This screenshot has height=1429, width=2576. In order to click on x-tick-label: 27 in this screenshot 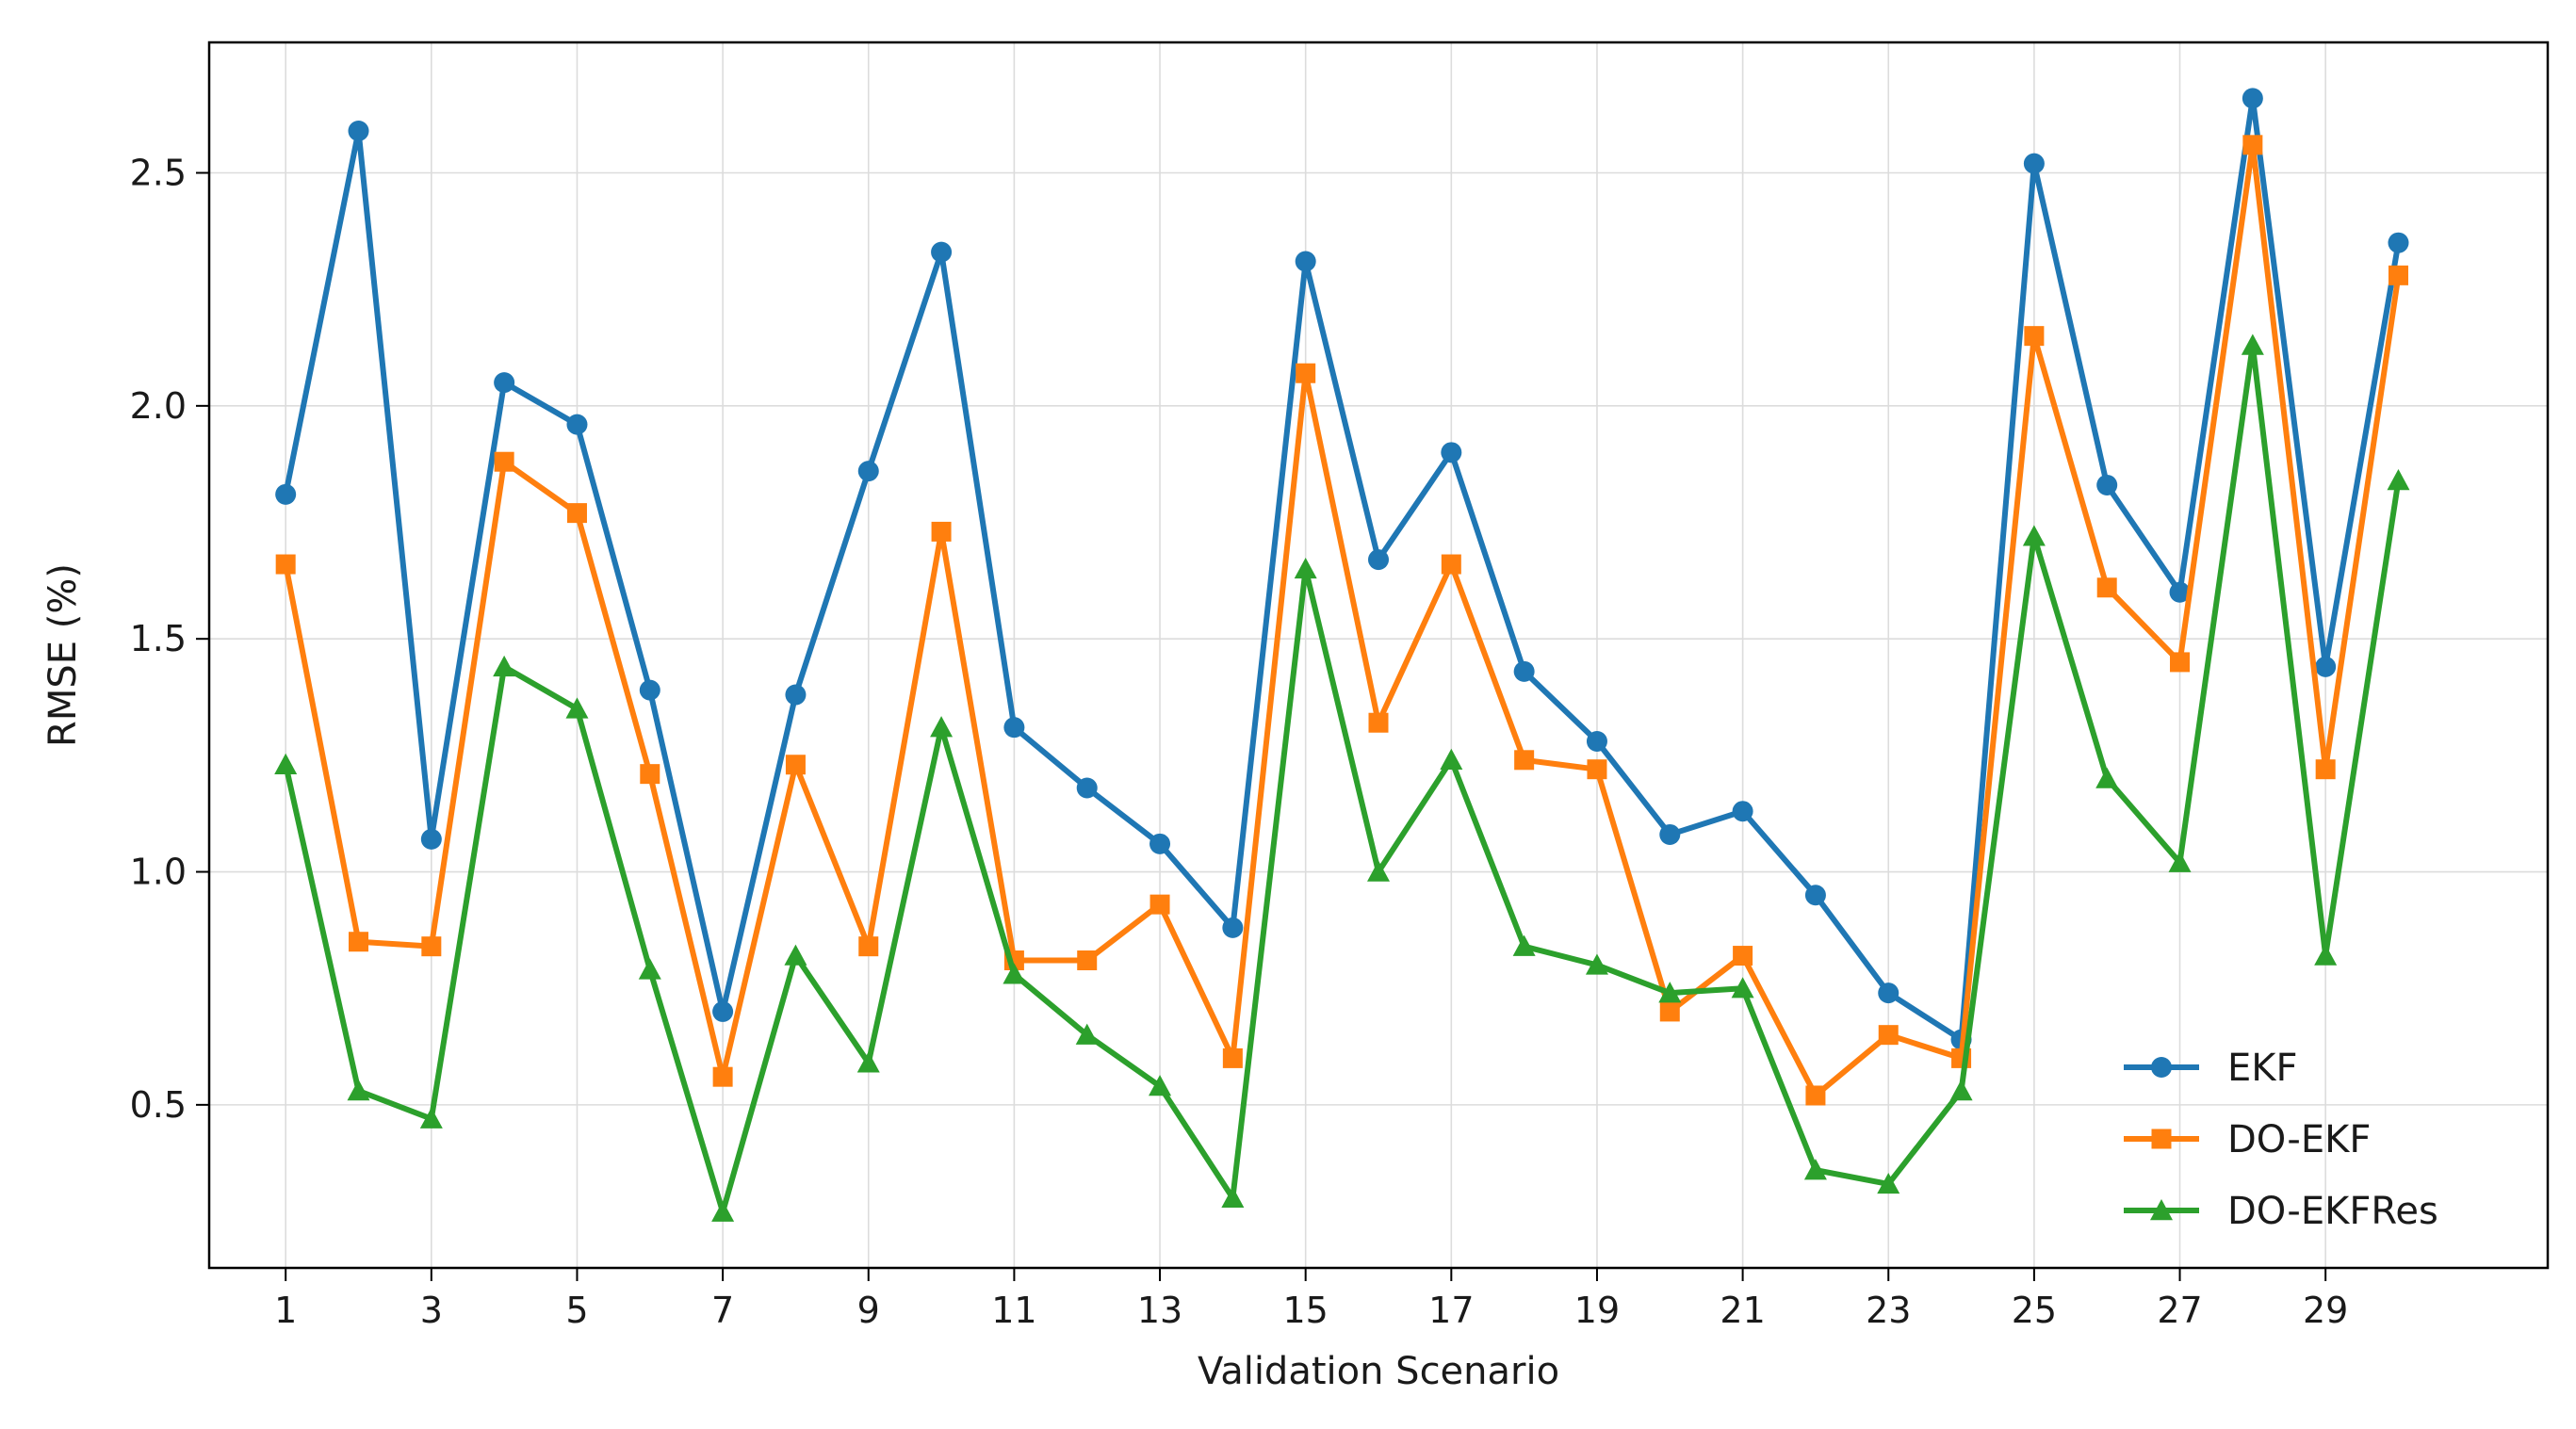, I will do `click(2179, 1310)`.